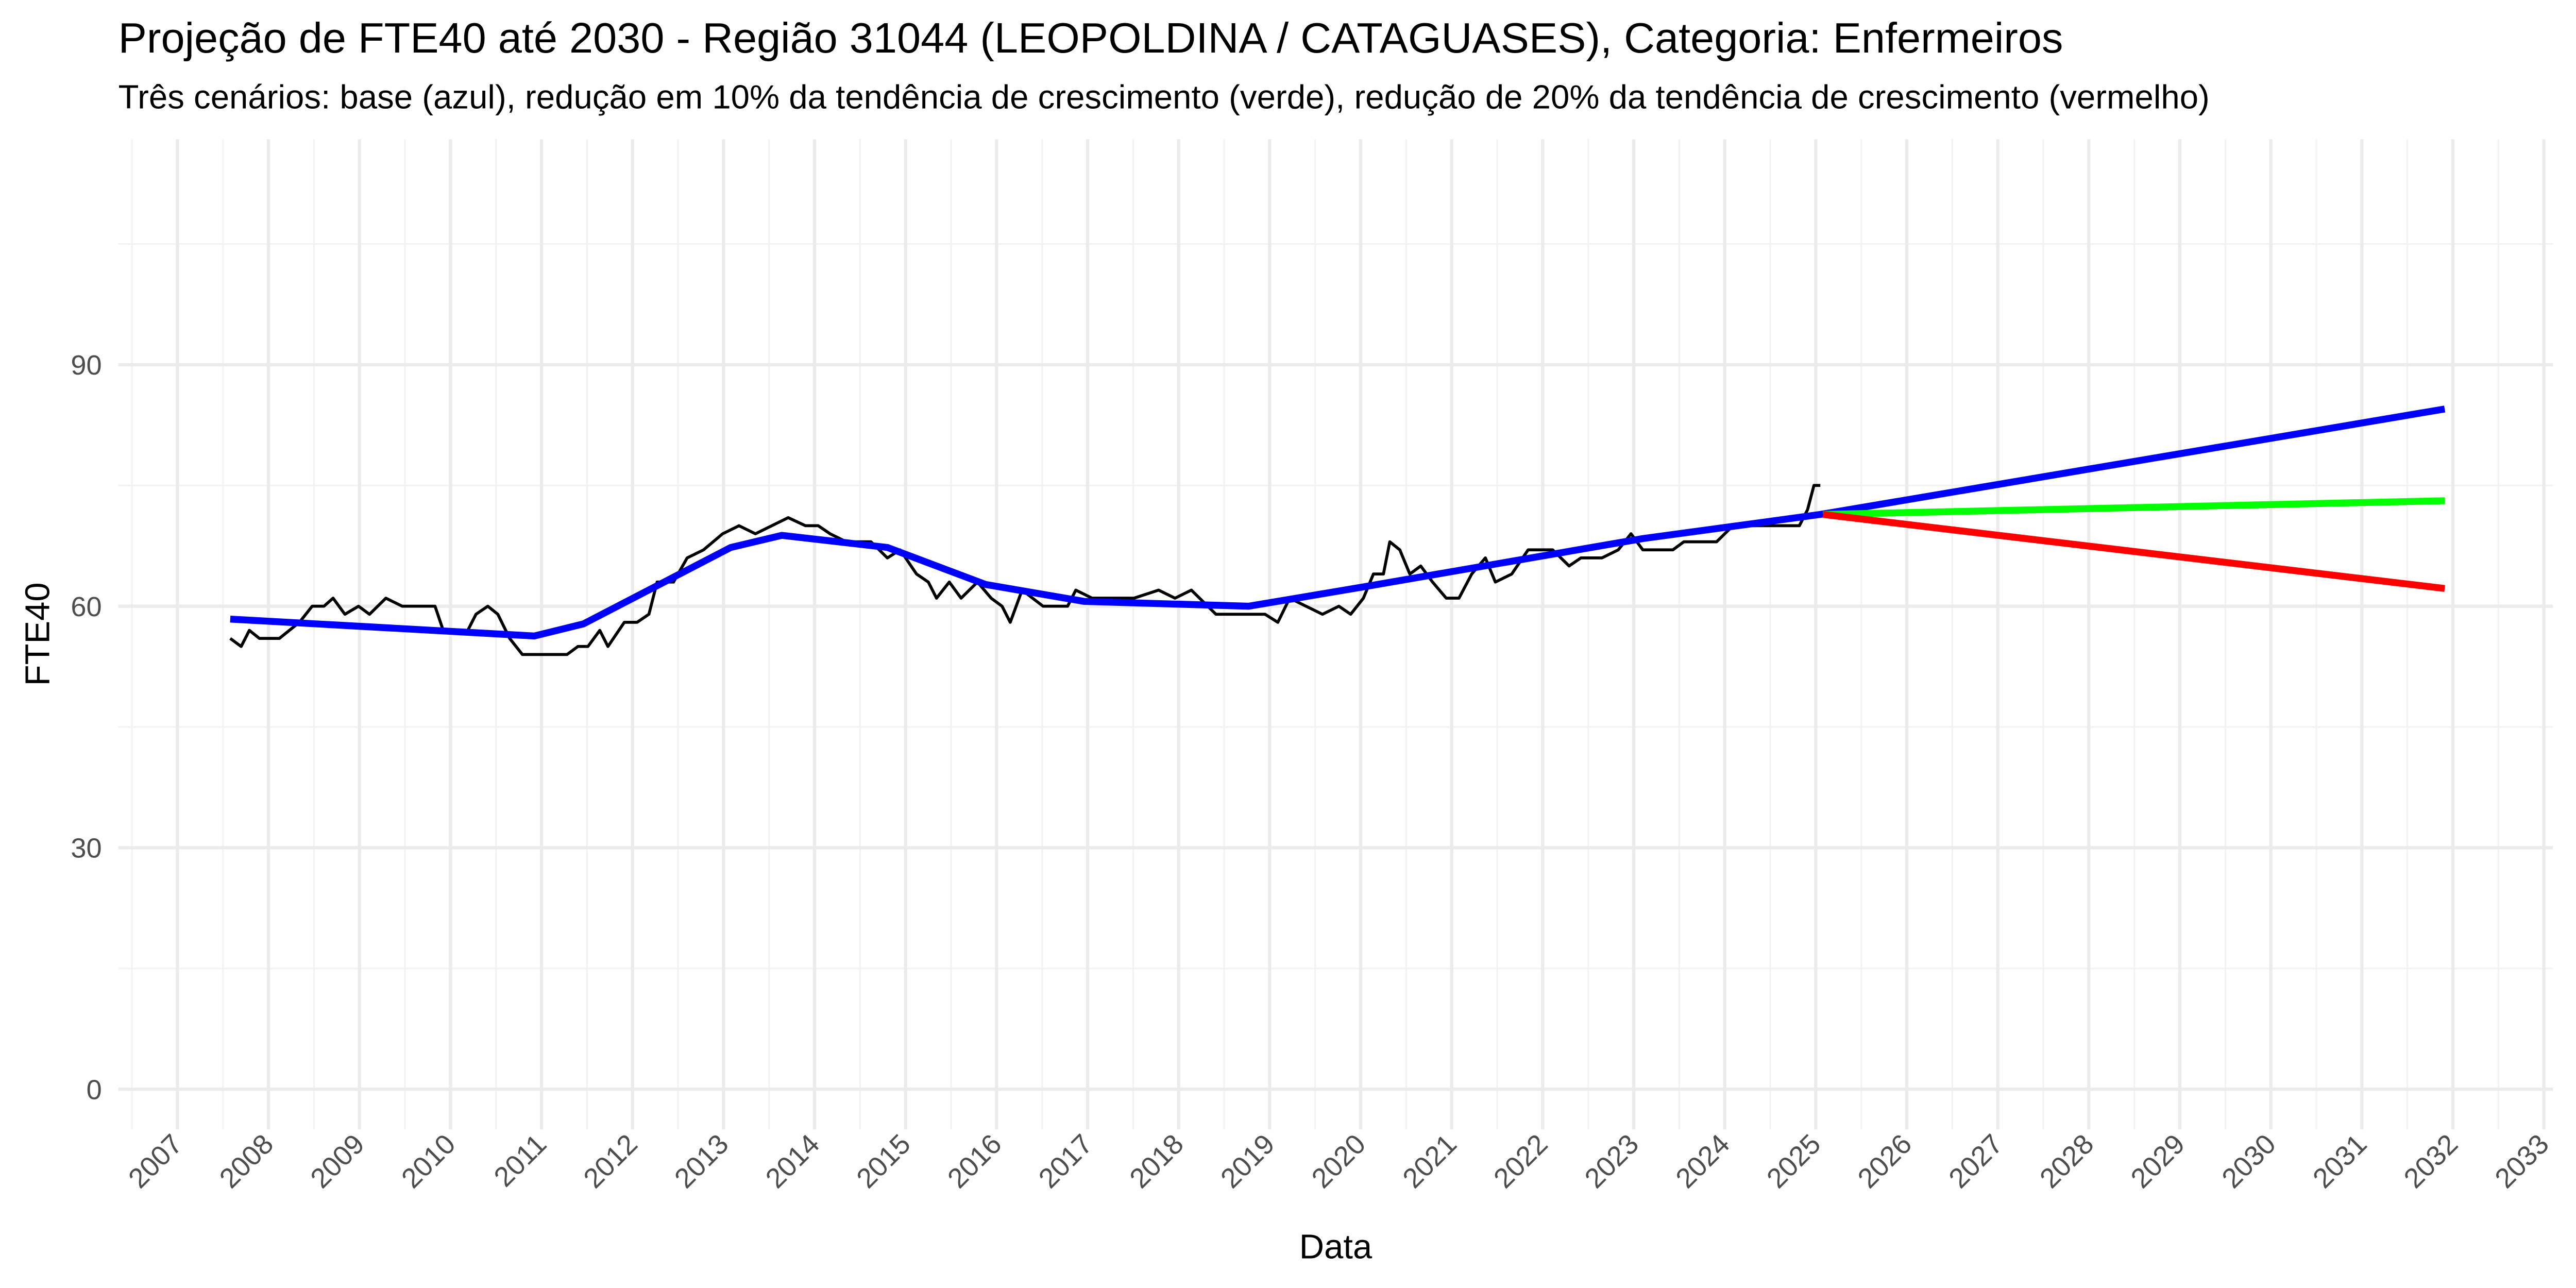  Describe the element at coordinates (1066, 1161) in the screenshot. I see `x-tick-label: 2017` at that location.